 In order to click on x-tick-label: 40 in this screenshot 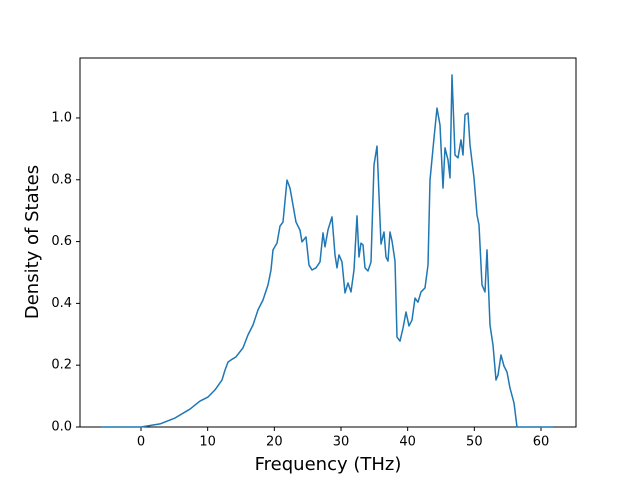, I will do `click(407, 442)`.